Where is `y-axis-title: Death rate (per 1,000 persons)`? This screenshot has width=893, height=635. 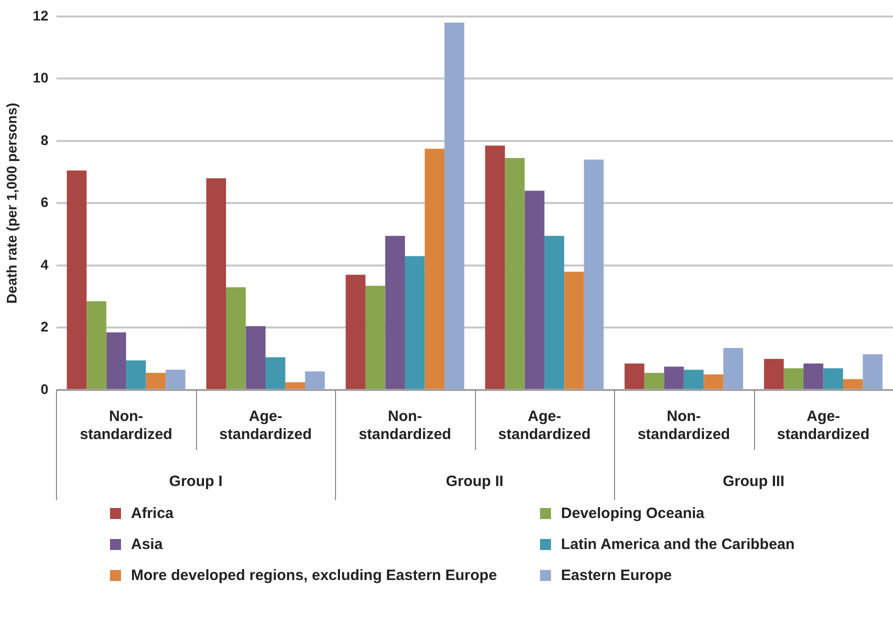 y-axis-title: Death rate (per 1,000 persons) is located at coordinates (11, 203).